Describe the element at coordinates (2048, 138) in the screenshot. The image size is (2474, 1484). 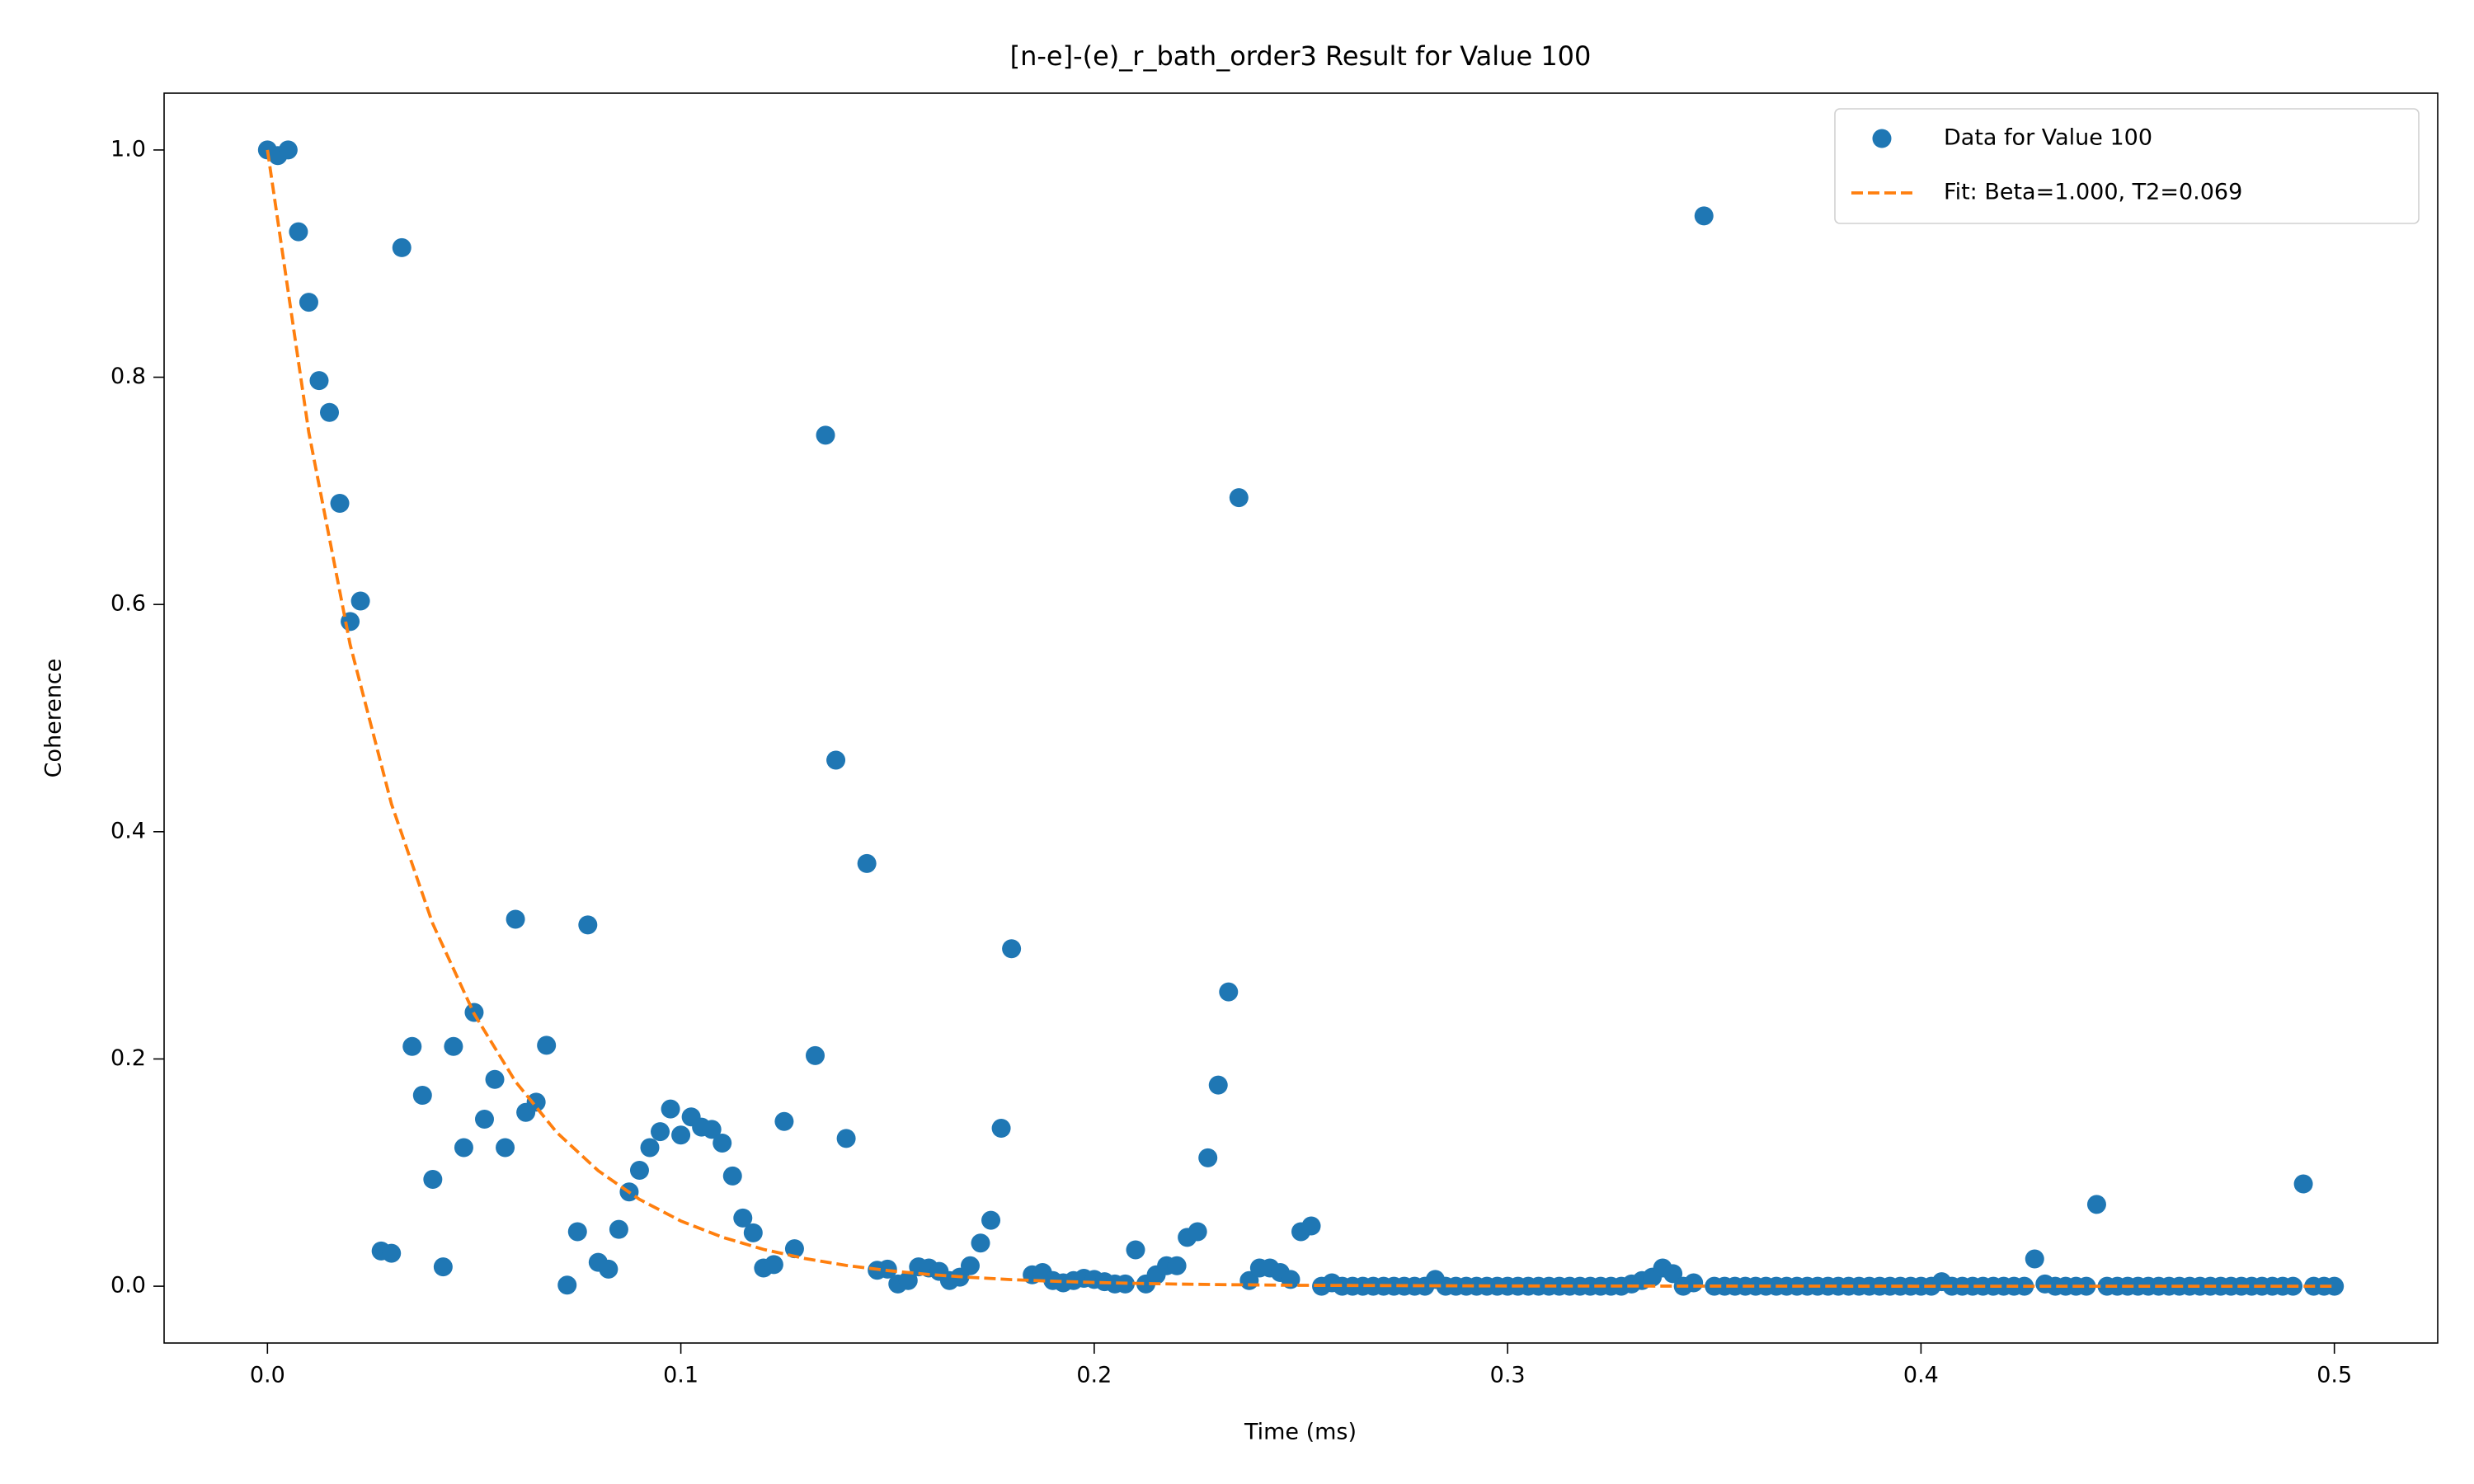
I see `legend-label: Data for Value 100` at that location.